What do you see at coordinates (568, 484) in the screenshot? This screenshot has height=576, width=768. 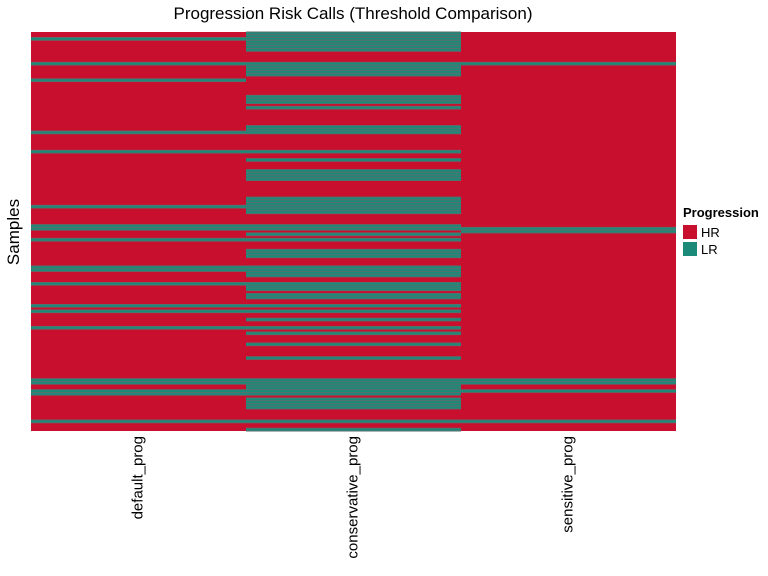 I see `x-tick-label-text: sensitive_prog` at bounding box center [568, 484].